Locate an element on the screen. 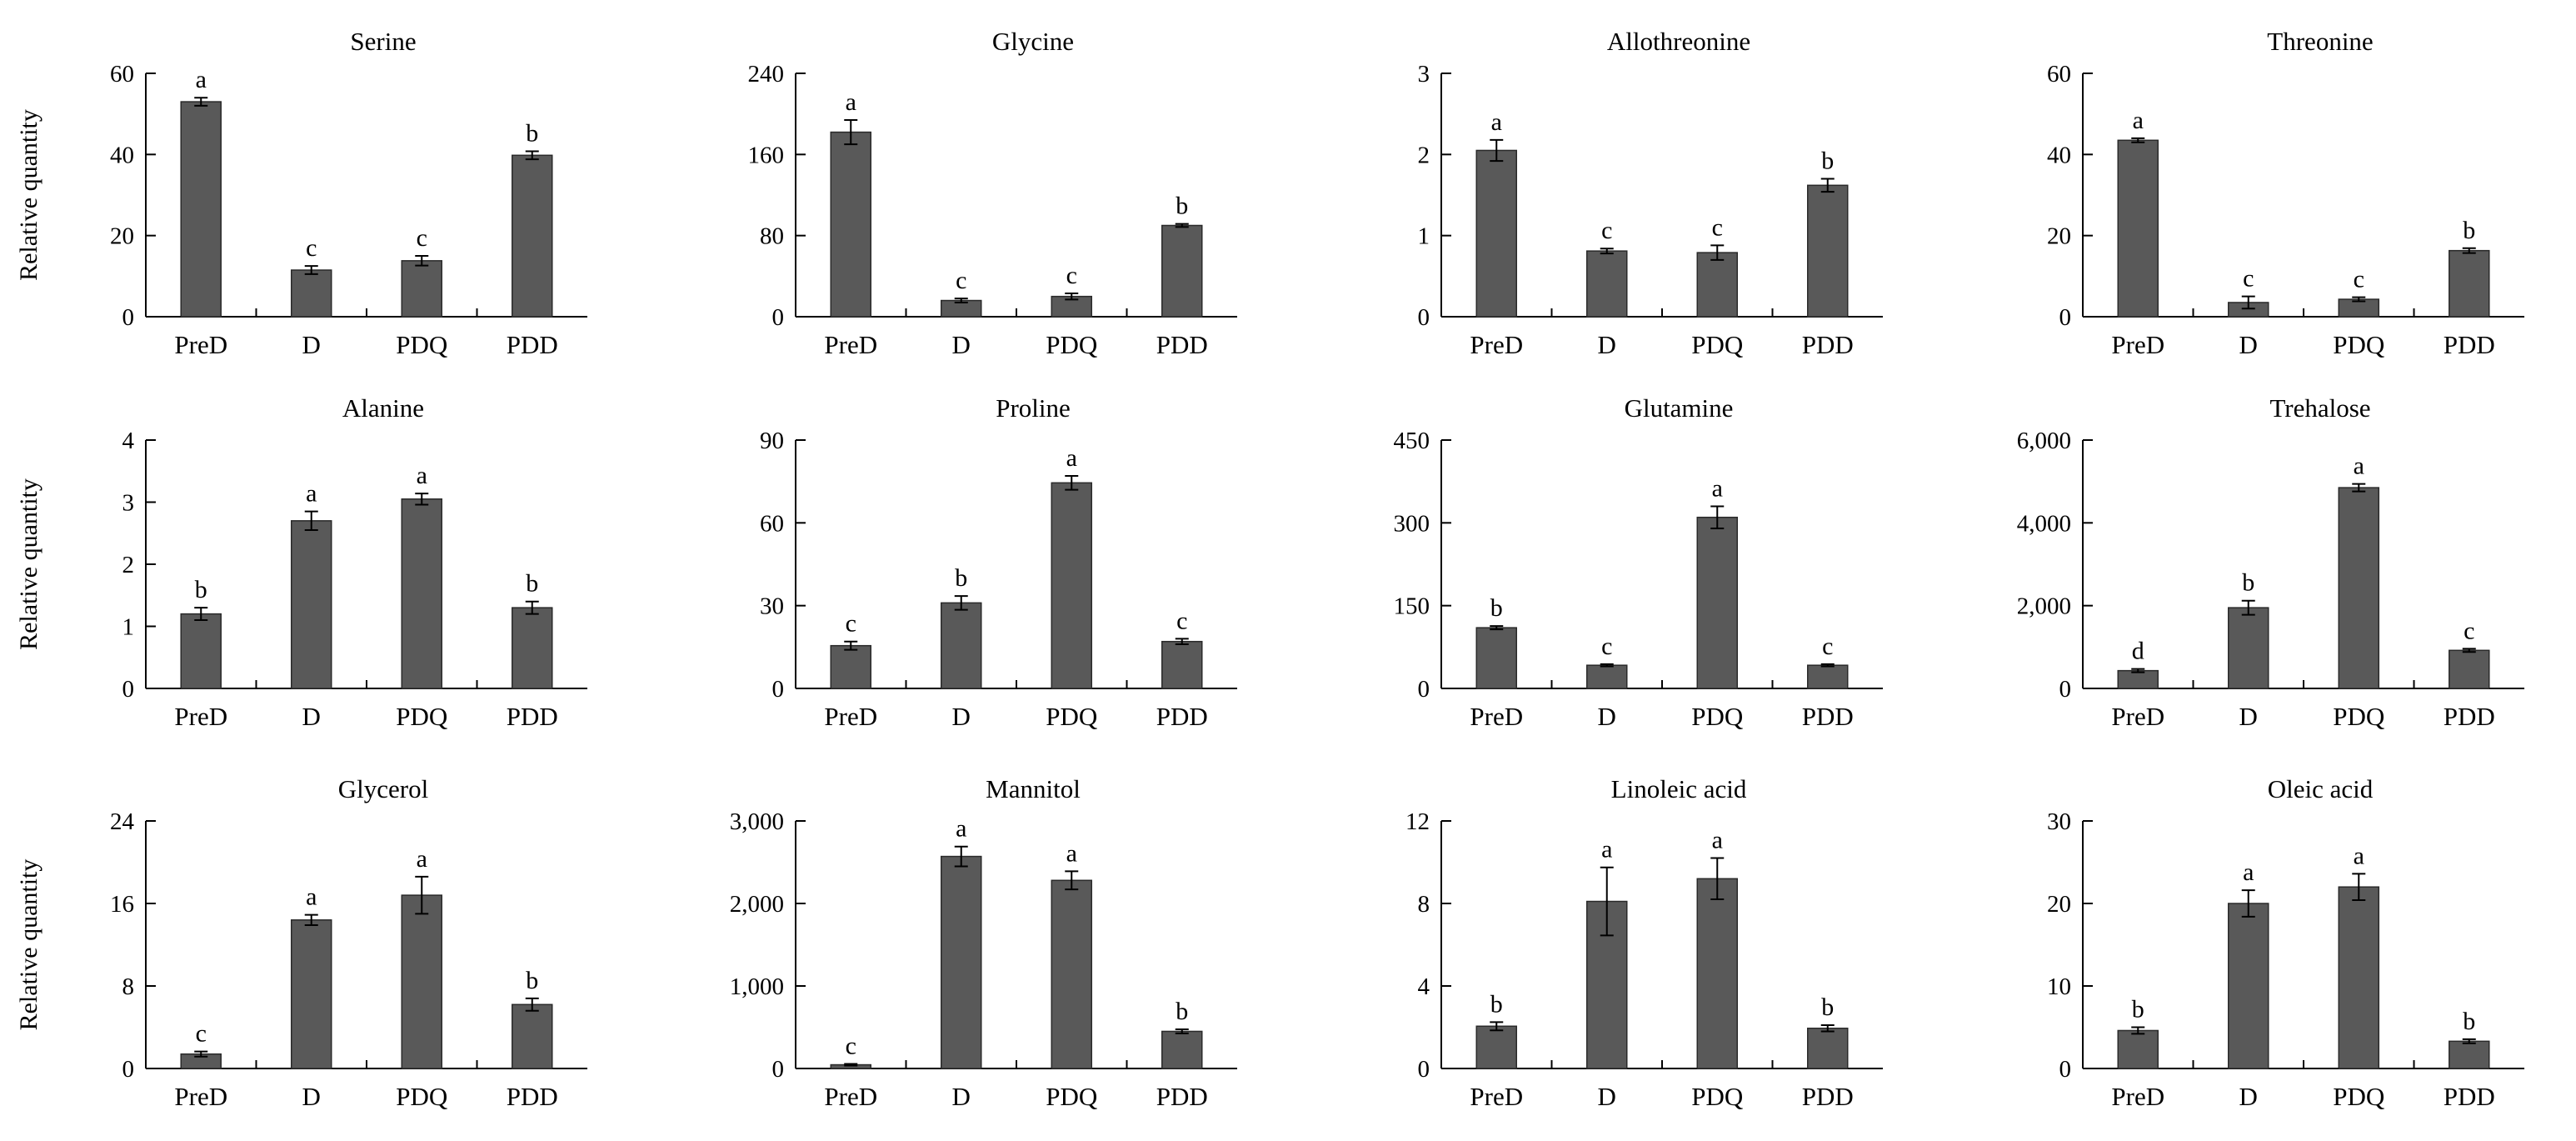  panel-11-letter-D: a is located at coordinates (2248, 872).